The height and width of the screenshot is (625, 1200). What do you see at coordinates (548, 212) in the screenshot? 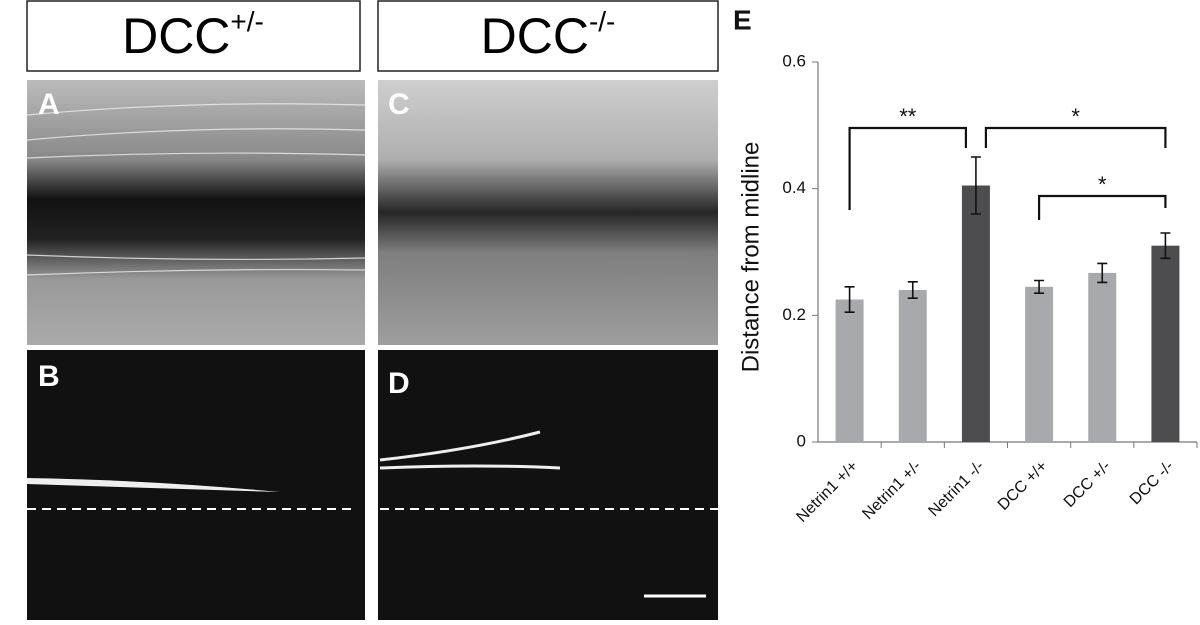
I see `image-c` at bounding box center [548, 212].